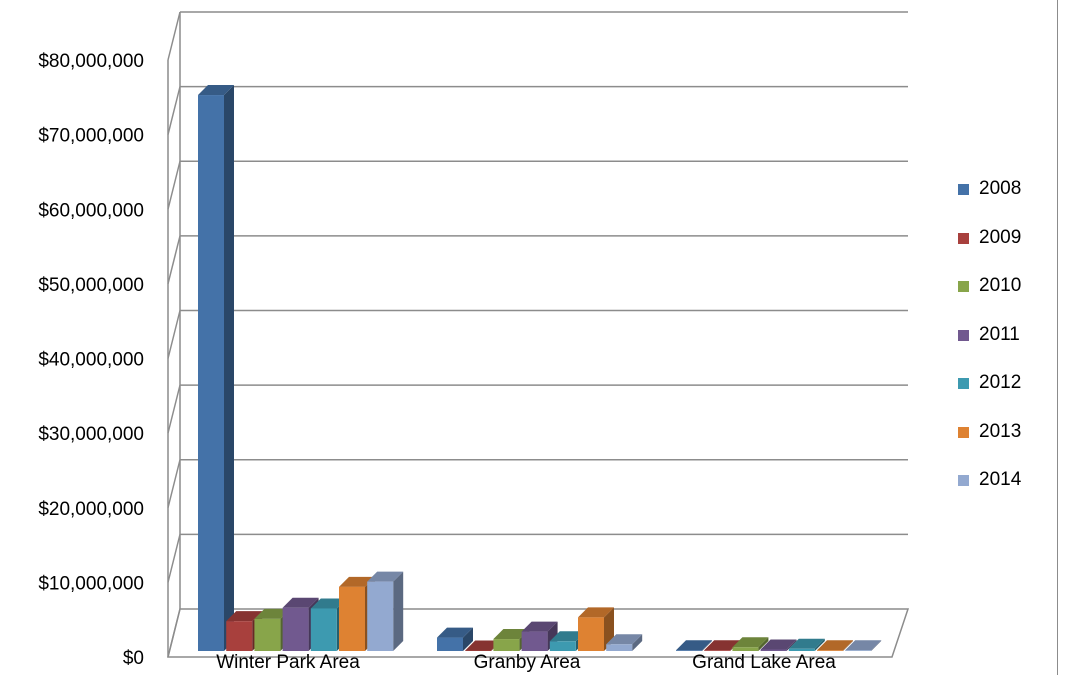  What do you see at coordinates (91, 61) in the screenshot?
I see `y-tick-label: $80,000,000` at bounding box center [91, 61].